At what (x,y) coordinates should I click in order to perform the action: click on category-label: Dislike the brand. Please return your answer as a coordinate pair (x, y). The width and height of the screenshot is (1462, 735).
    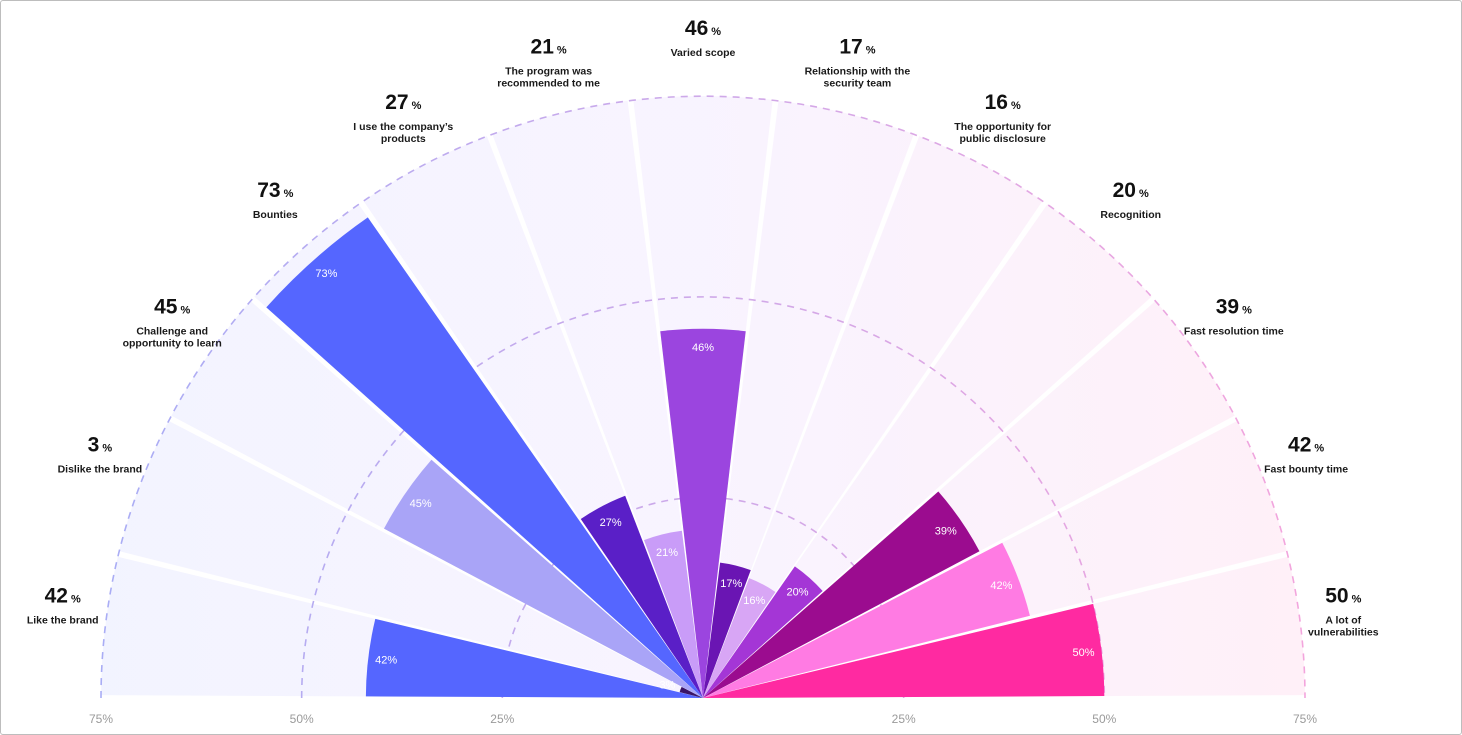
    Looking at the image, I should click on (100, 469).